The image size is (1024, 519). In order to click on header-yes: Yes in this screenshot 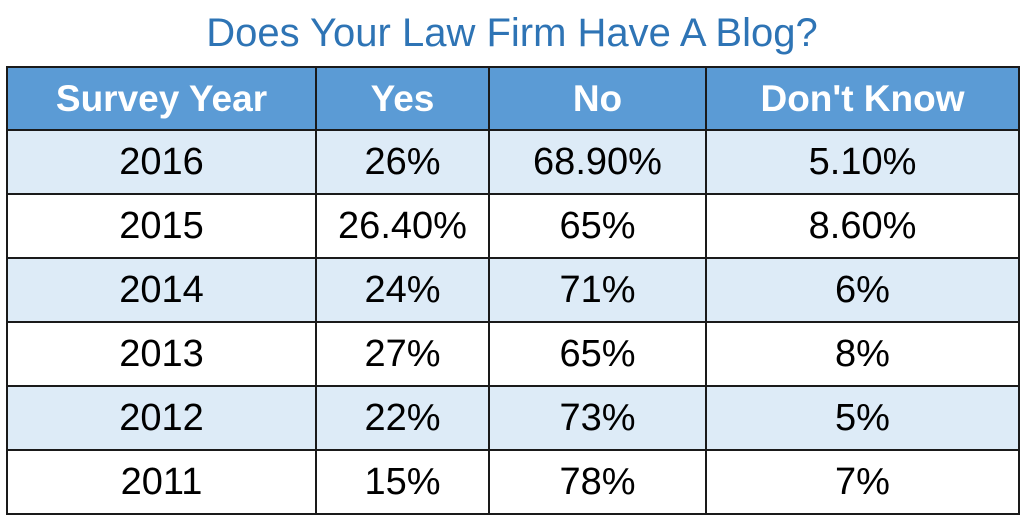, I will do `click(402, 98)`.